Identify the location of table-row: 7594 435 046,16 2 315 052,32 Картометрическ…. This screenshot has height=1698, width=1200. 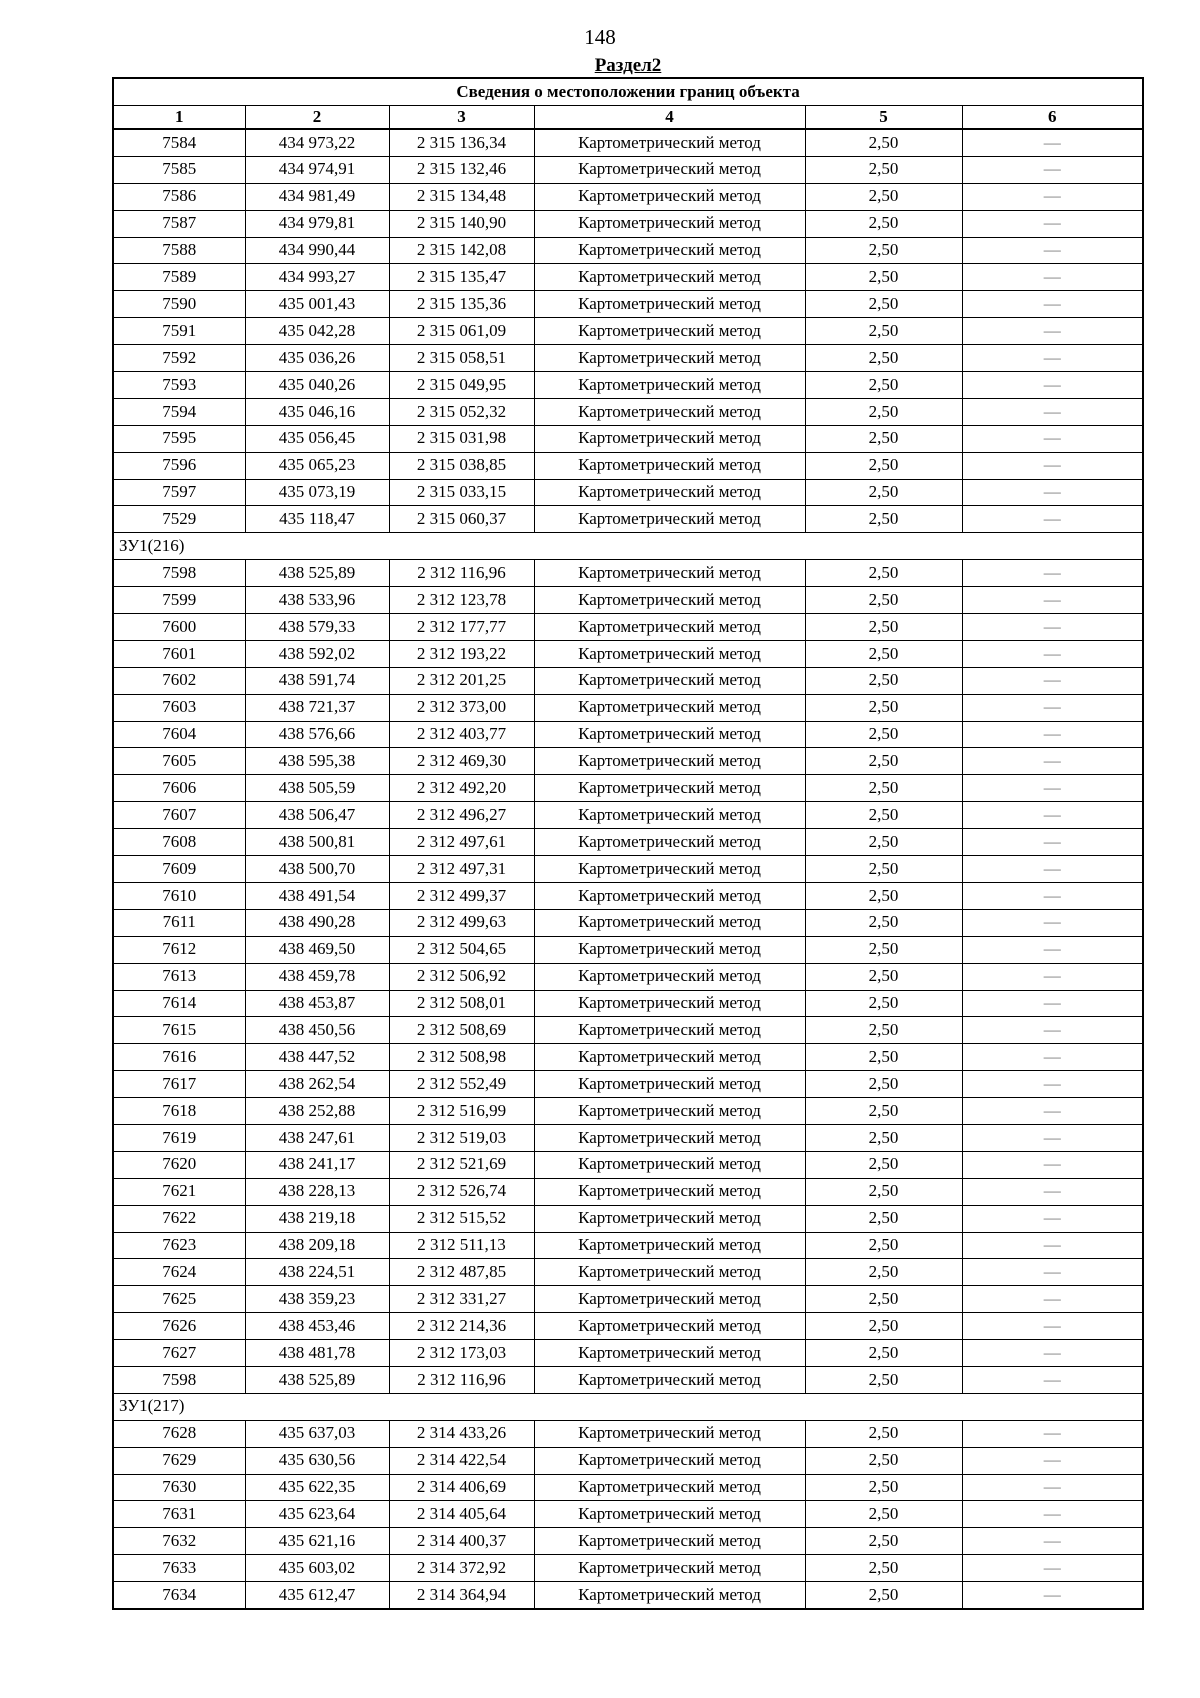
(628, 411).